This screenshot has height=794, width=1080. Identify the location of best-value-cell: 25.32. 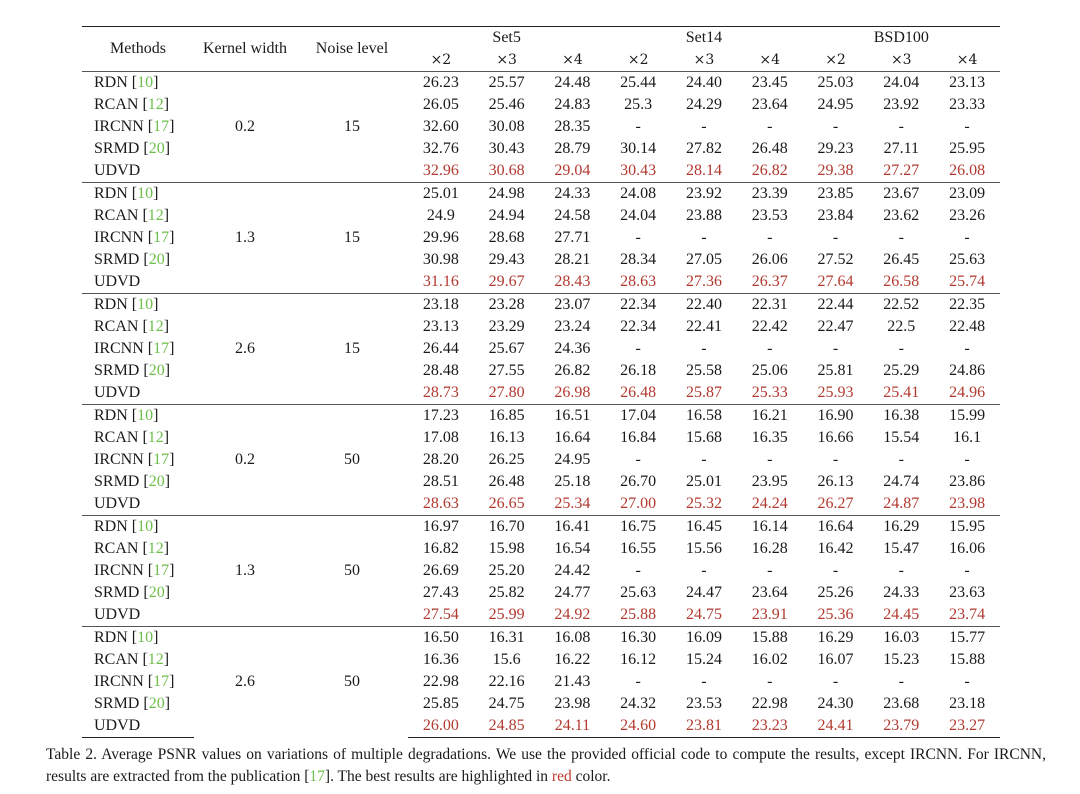
(703, 503).